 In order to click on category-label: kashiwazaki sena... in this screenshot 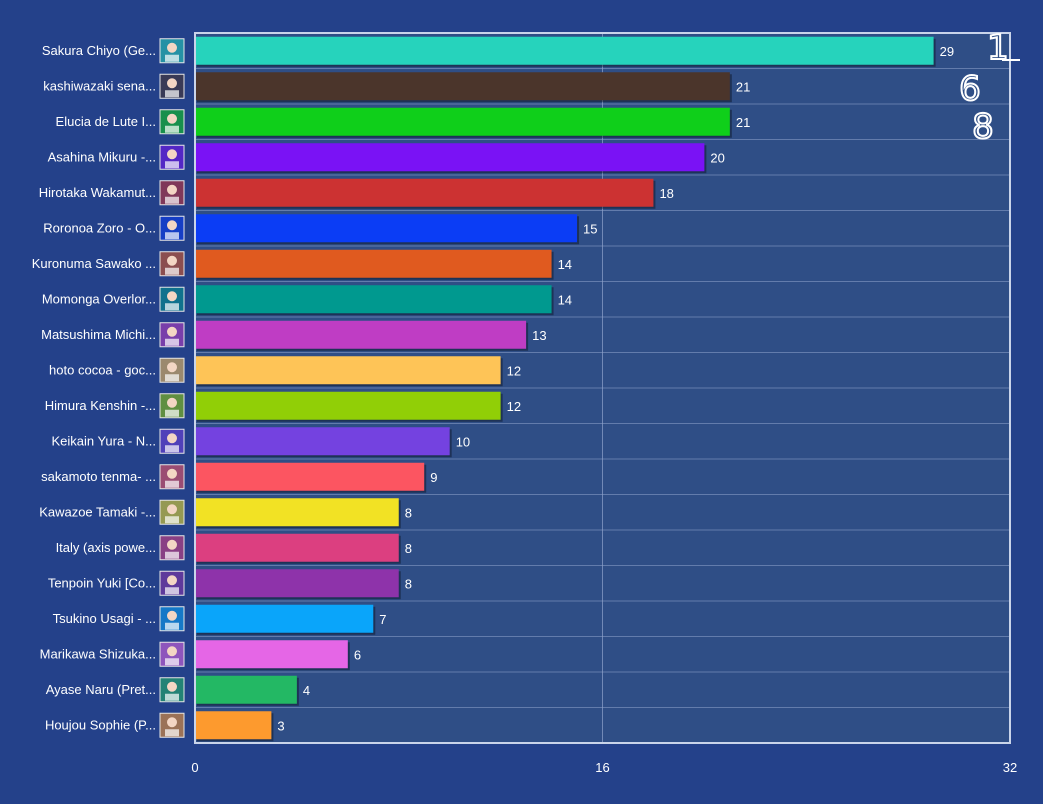, I will do `click(99, 85)`.